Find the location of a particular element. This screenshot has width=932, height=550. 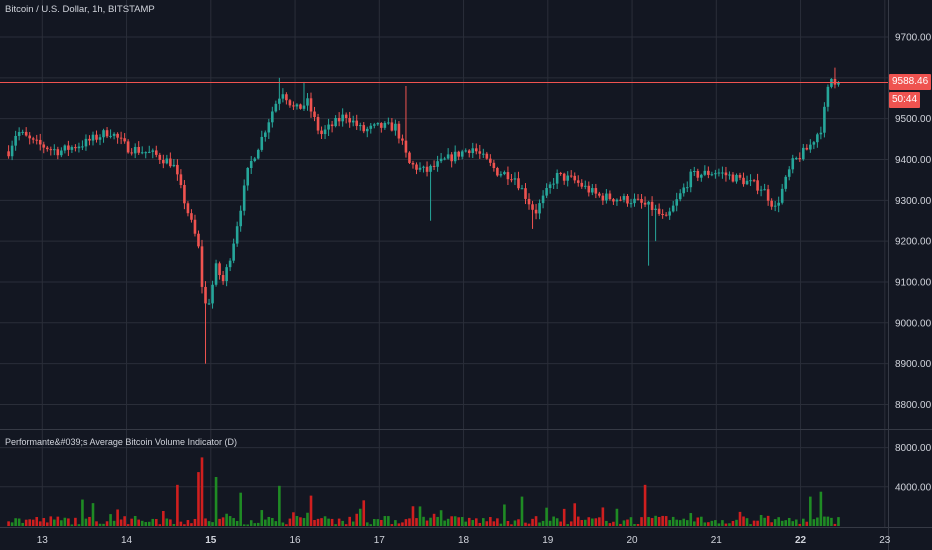

time-tick-label: 17 is located at coordinates (380, 540).